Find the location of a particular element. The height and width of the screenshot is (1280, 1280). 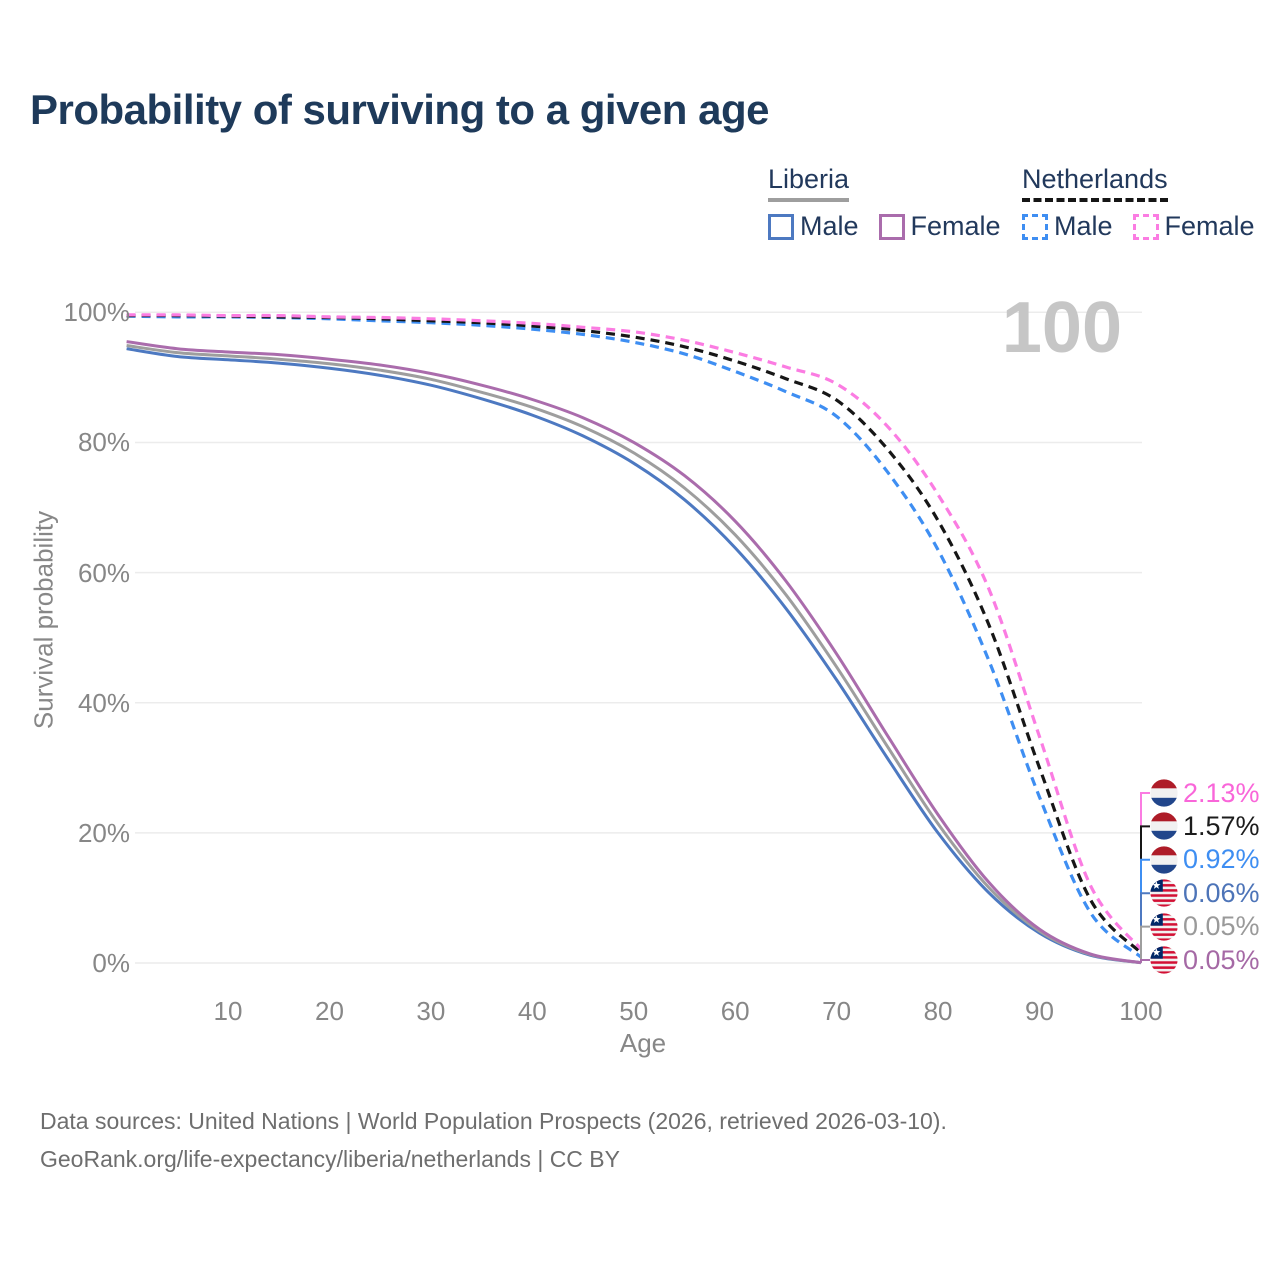

legend-group-title-liberia: Liberia is located at coordinates (809, 183).